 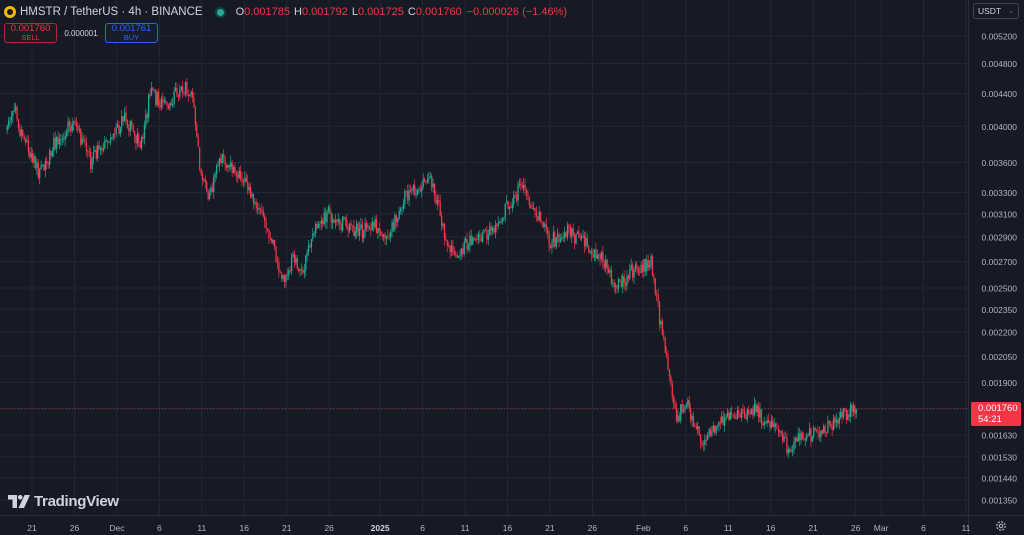 What do you see at coordinates (111, 12) in the screenshot?
I see `symbol-title: HMSTR / TetherUS · 4h · BINANCE` at bounding box center [111, 12].